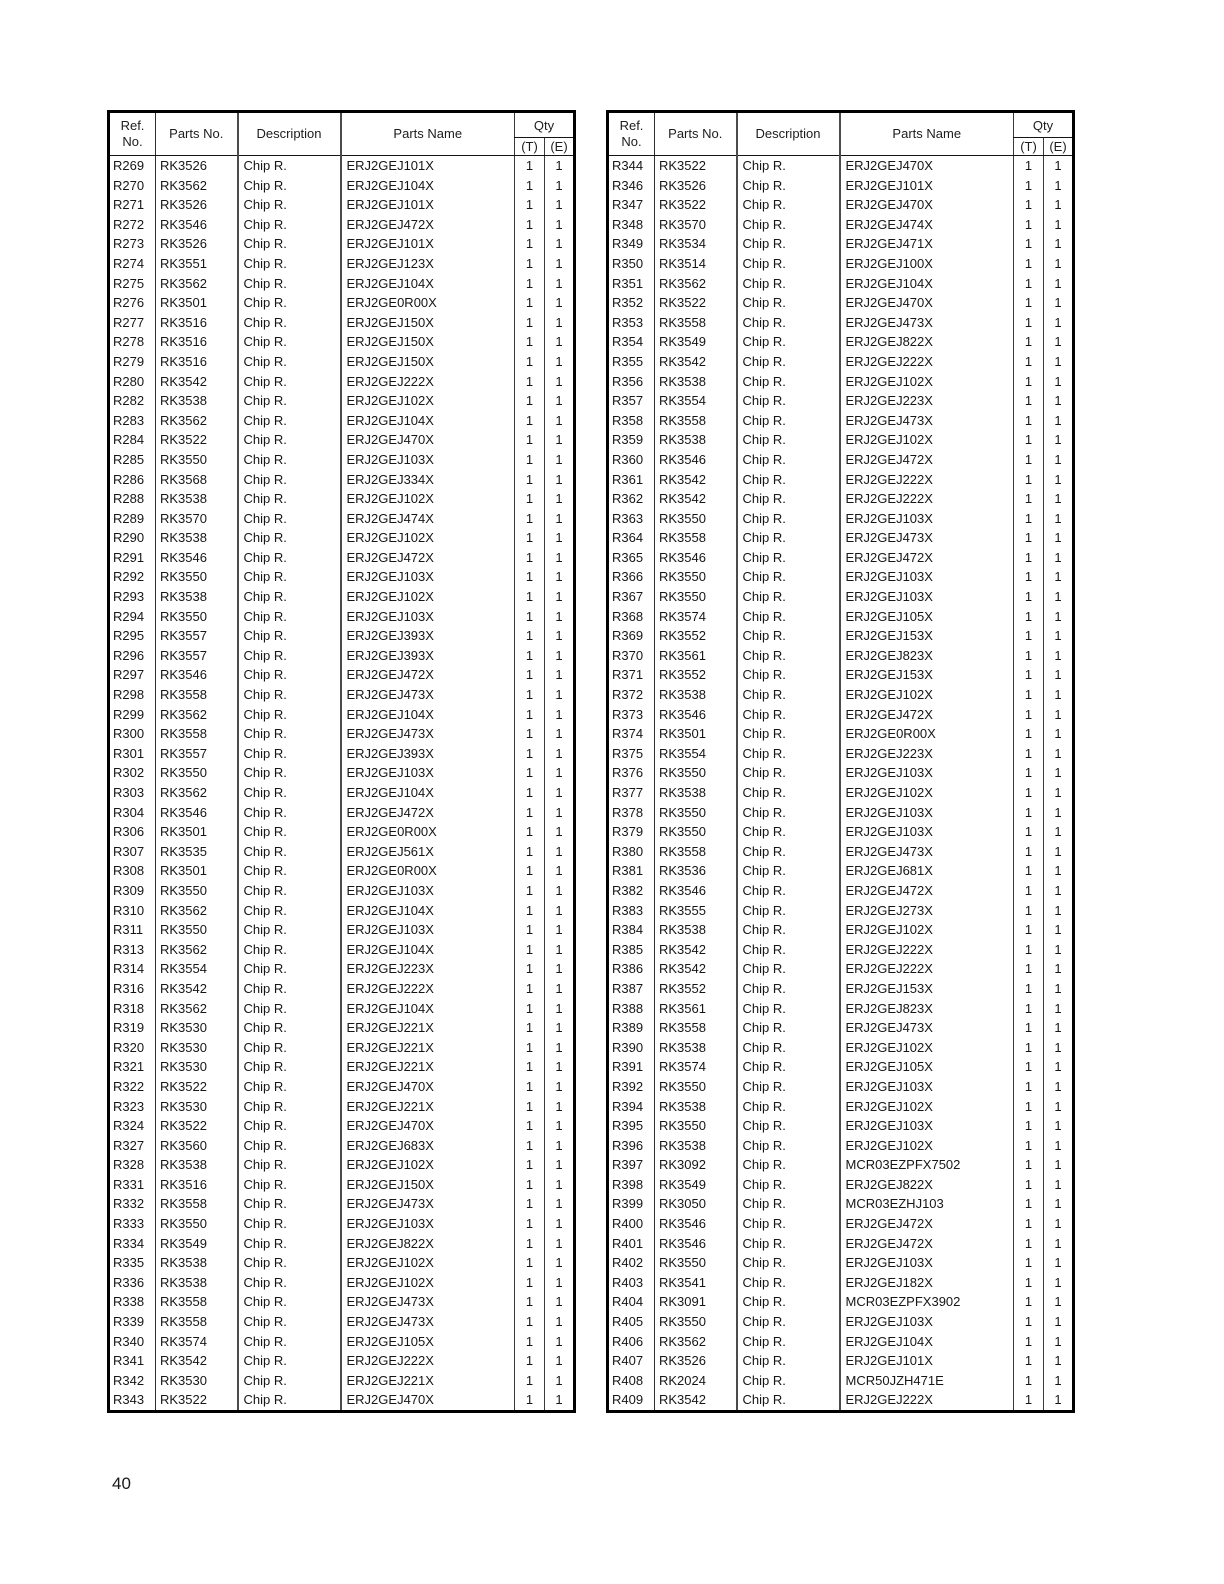  What do you see at coordinates (840, 303) in the screenshot?
I see `table-row: R352 RK3522 Chip R. ERJ2GEJ470X 1 1` at bounding box center [840, 303].